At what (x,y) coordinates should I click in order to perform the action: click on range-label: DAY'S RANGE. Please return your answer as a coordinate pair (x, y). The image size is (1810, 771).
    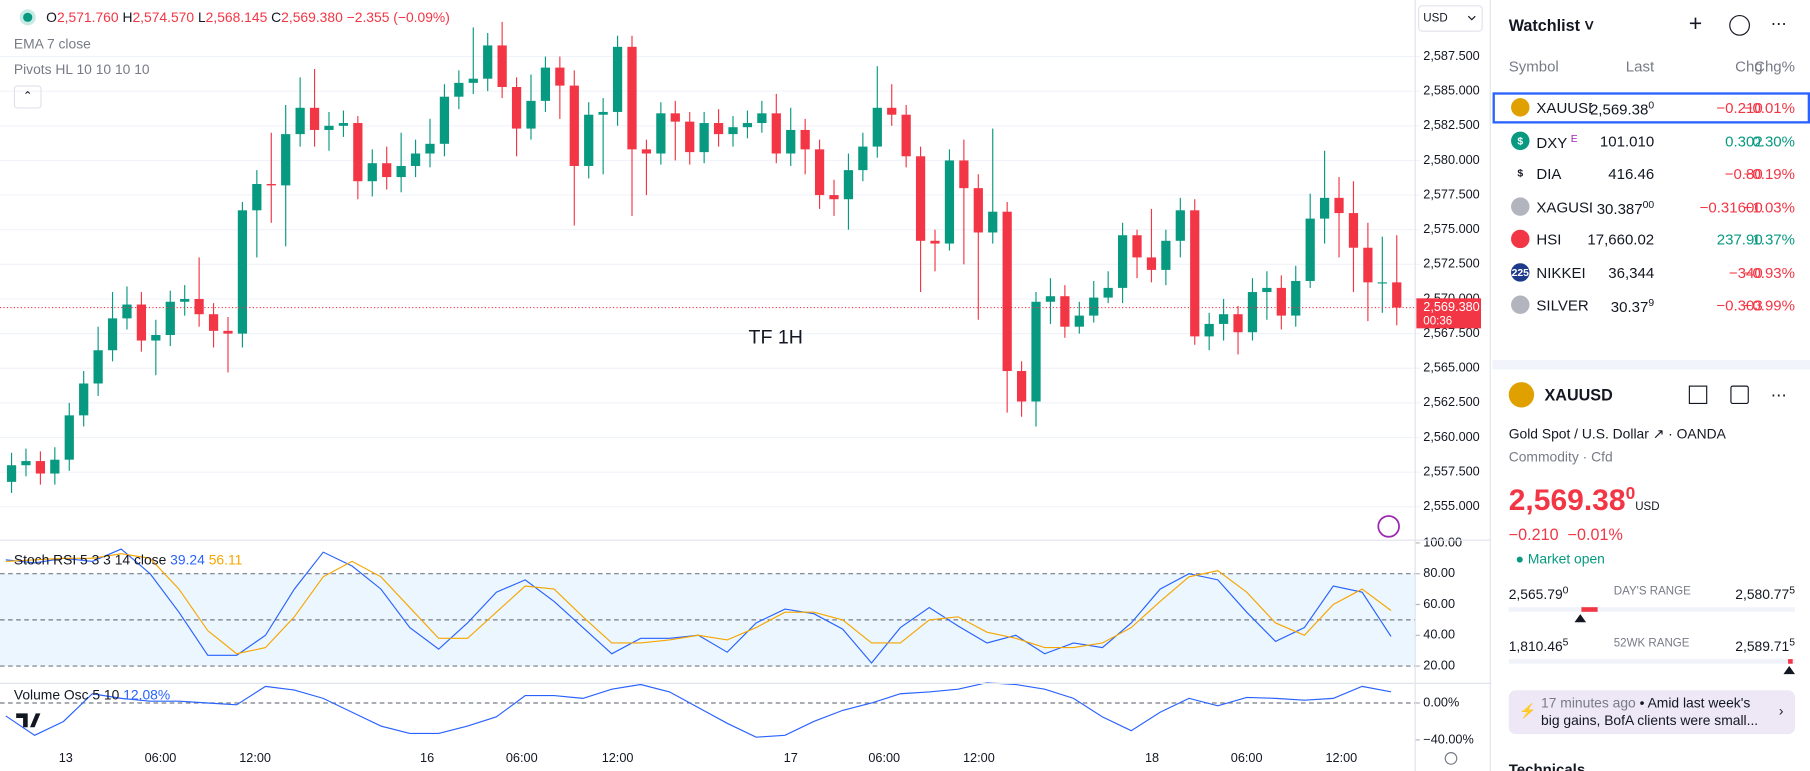
    Looking at the image, I should click on (1652, 591).